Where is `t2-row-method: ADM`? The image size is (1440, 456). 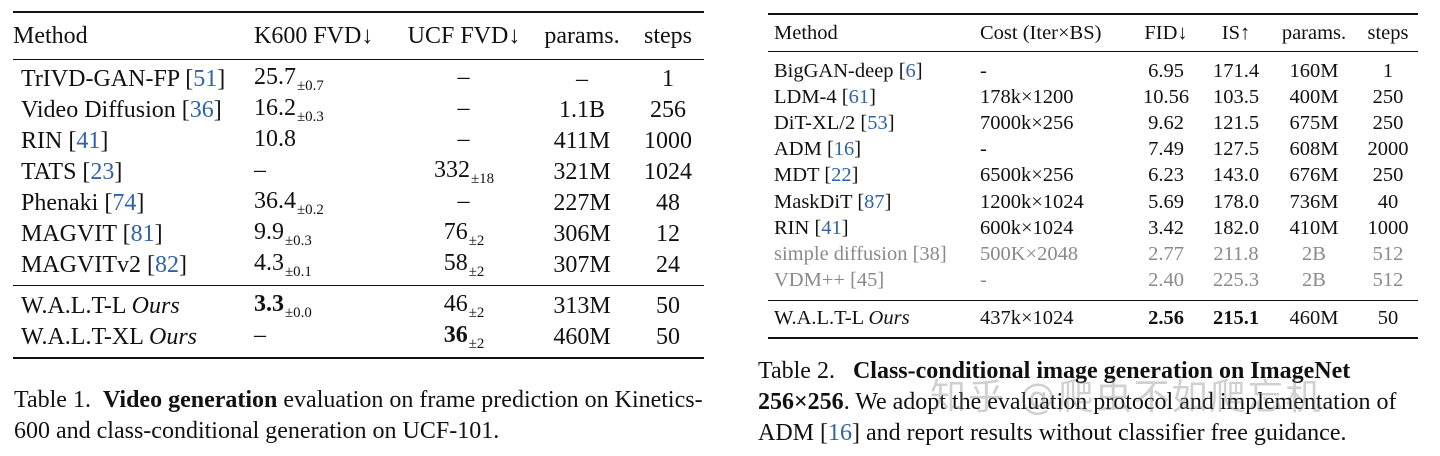
t2-row-method: ADM is located at coordinates (798, 149).